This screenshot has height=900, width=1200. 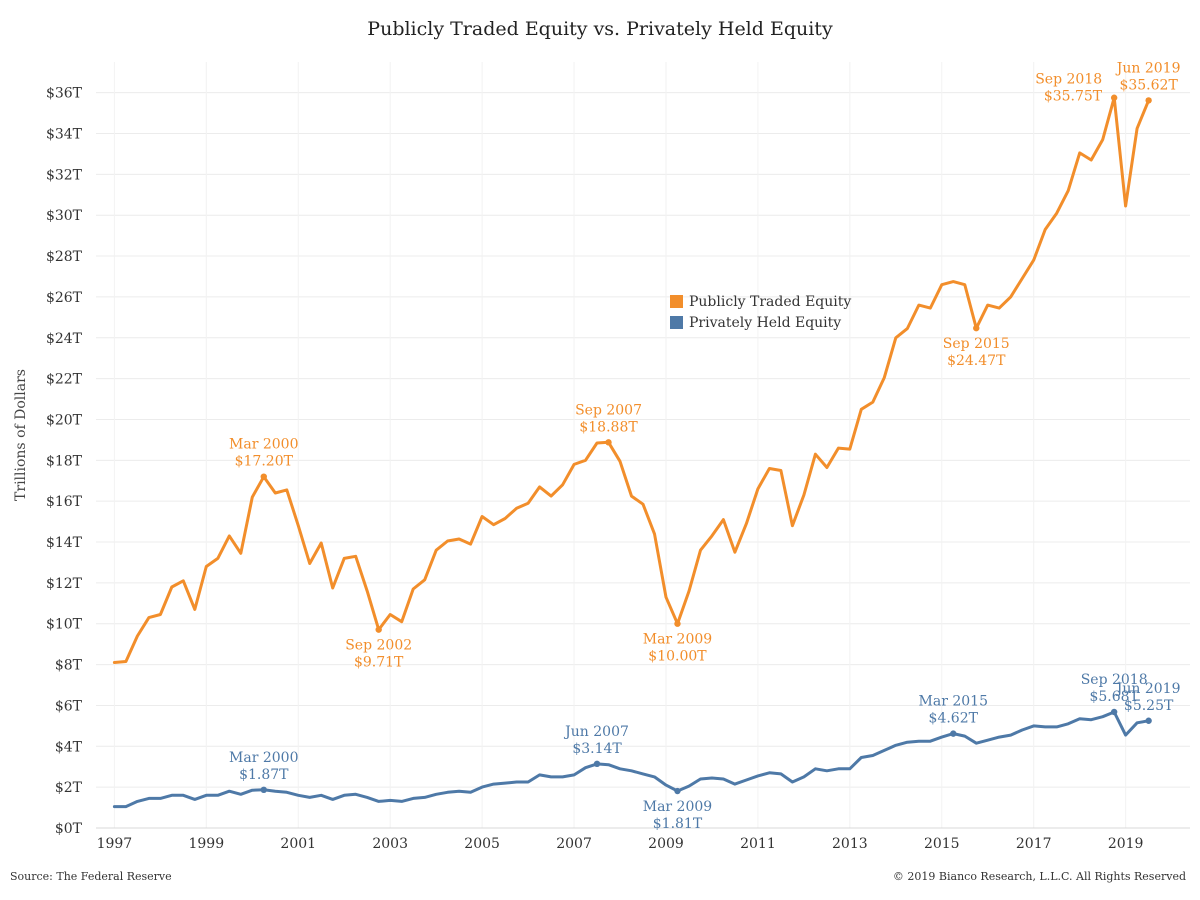 I want to click on y-axis-label: Trillions of Dollars, so click(x=21, y=435).